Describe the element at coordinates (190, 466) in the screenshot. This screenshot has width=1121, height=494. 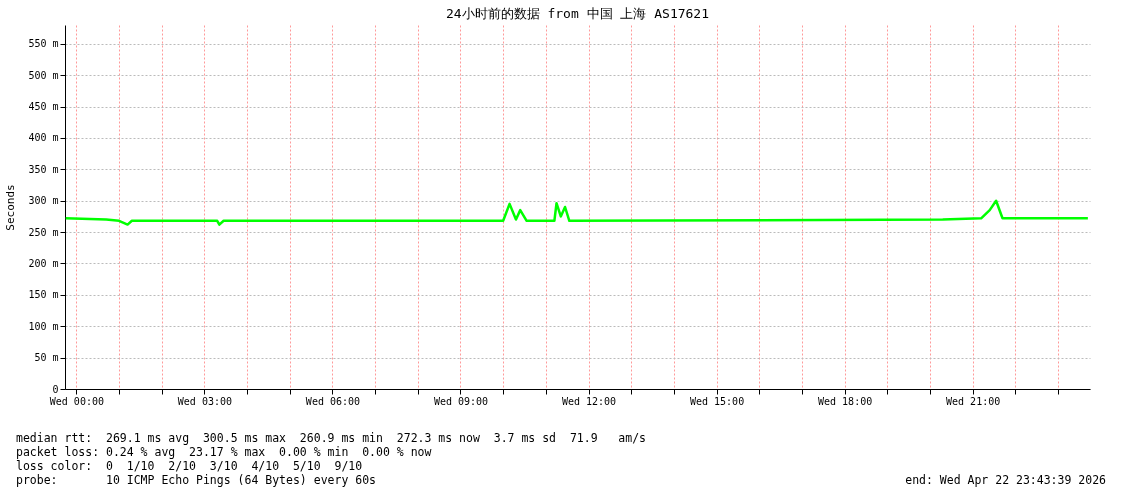
I see `text: loss color: 0 1/10 2/10 3/10 4/10 5/10 9/10` at that location.